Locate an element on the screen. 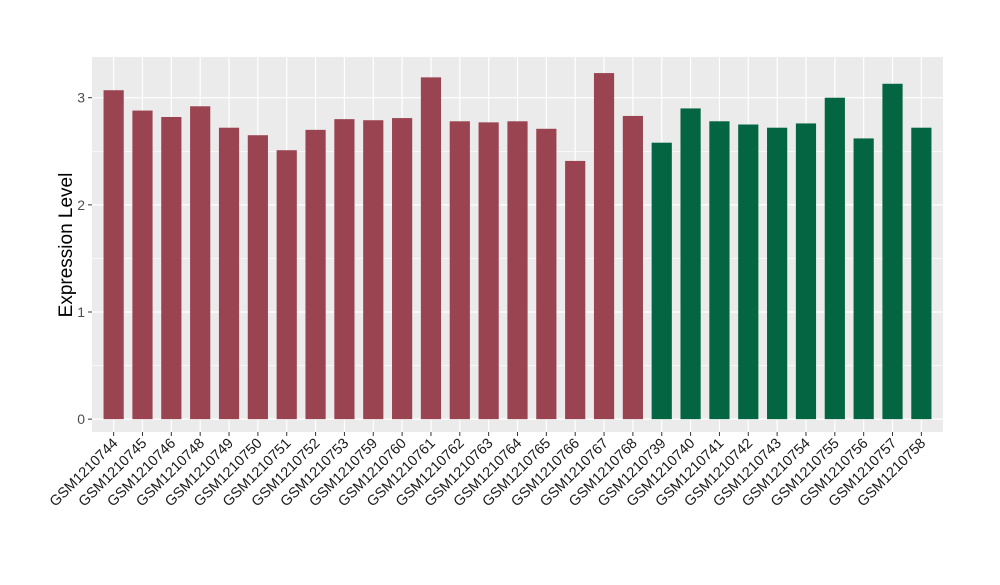 The width and height of the screenshot is (1000, 585). bar-GSM1210759 is located at coordinates (373, 270).